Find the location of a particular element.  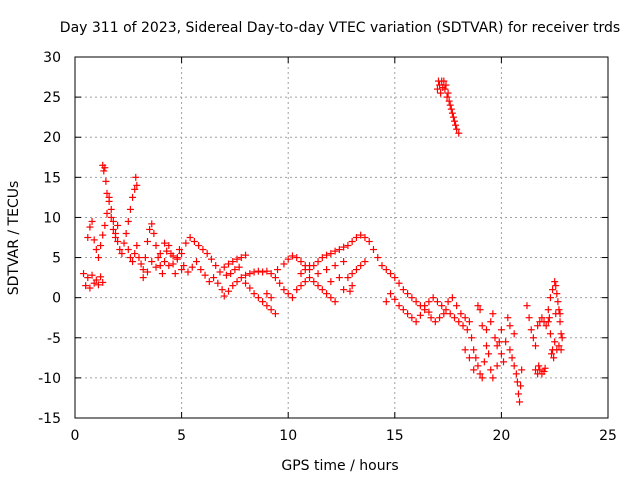

y-tick-label: 10 is located at coordinates (52, 218).